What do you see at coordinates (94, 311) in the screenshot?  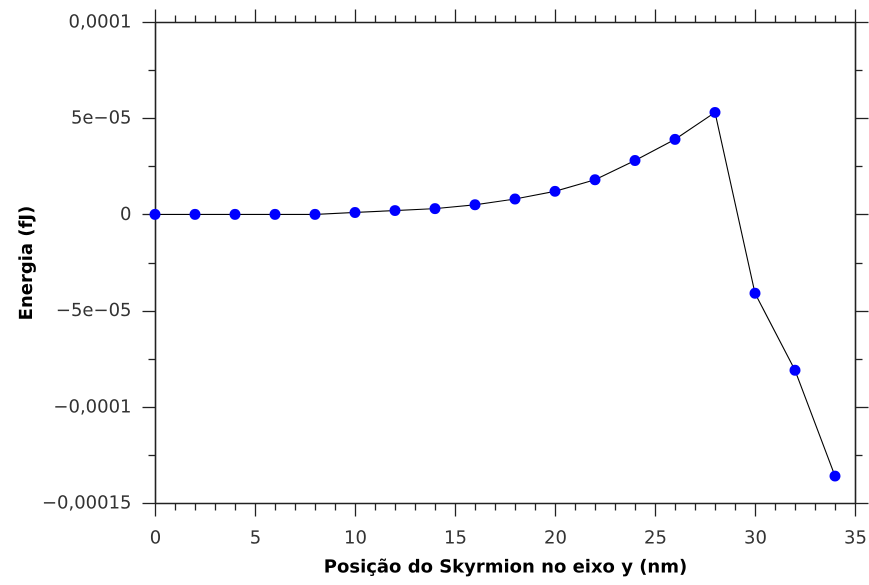 I see `y-tick-label: −5e−05` at bounding box center [94, 311].